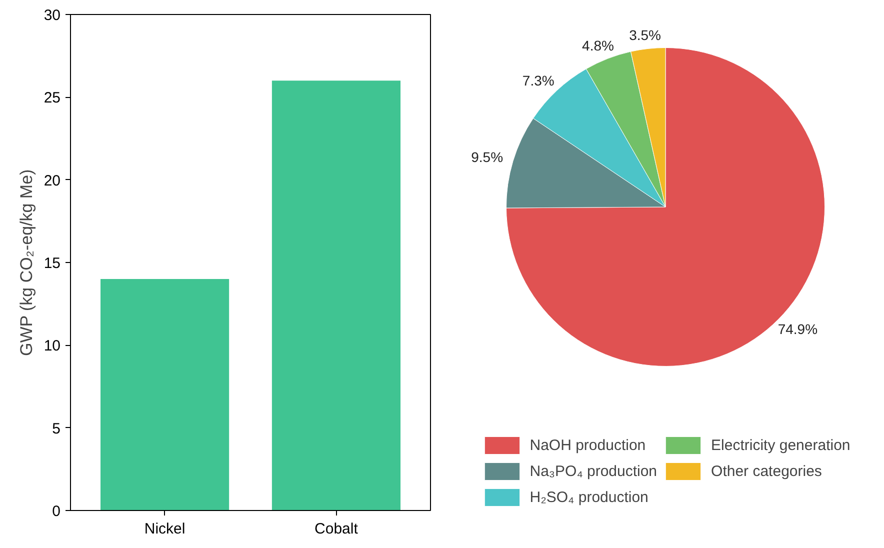 The height and width of the screenshot is (548, 884). I want to click on data-label: 4.8%, so click(598, 46).